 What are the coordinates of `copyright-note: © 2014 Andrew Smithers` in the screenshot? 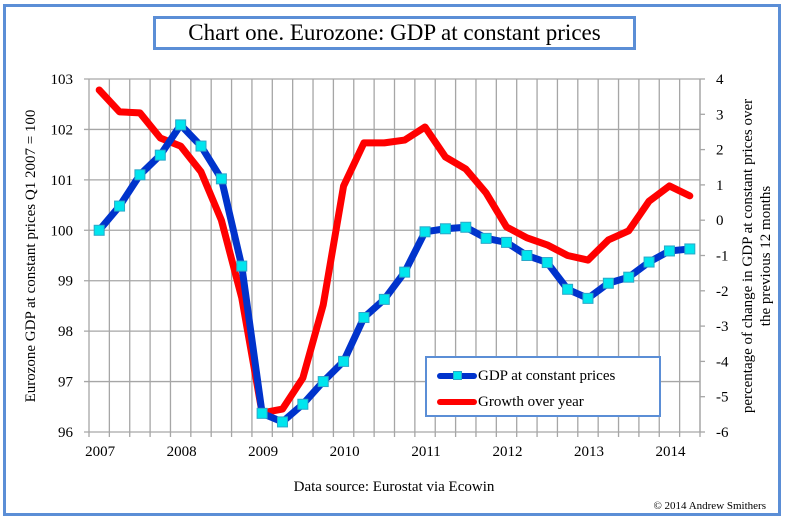 It's located at (709, 506).